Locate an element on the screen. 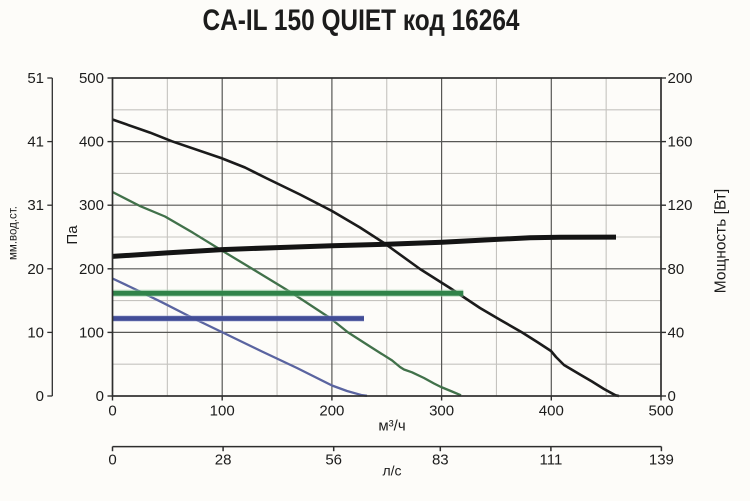 Image resolution: width=750 pixels, height=501 pixels. svg-text: 28 is located at coordinates (223, 460).